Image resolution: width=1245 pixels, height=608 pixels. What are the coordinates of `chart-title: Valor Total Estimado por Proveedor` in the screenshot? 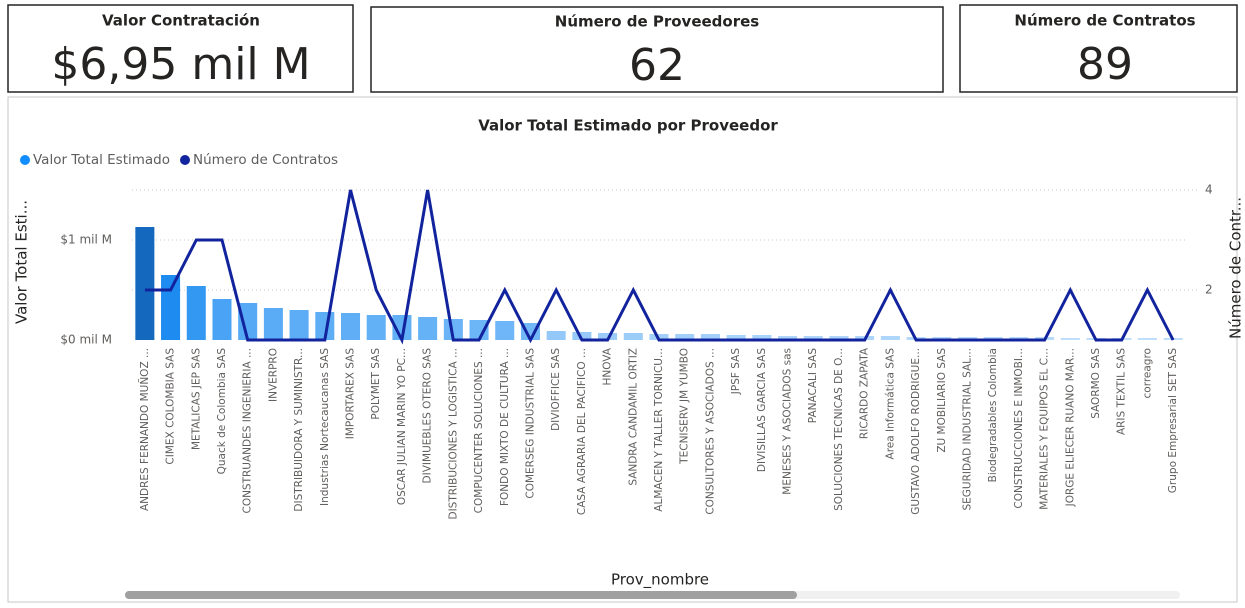 It's located at (628, 126).